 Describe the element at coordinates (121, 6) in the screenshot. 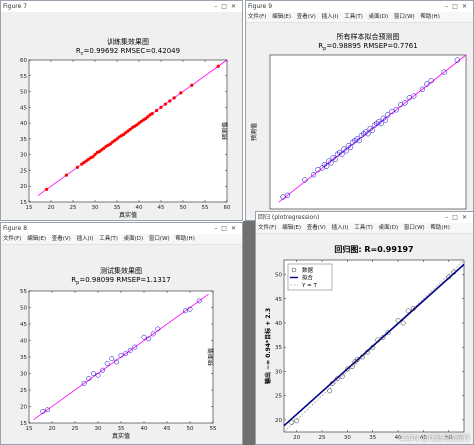

I see `figure7-titlebar: Figure 7 –□✕` at that location.